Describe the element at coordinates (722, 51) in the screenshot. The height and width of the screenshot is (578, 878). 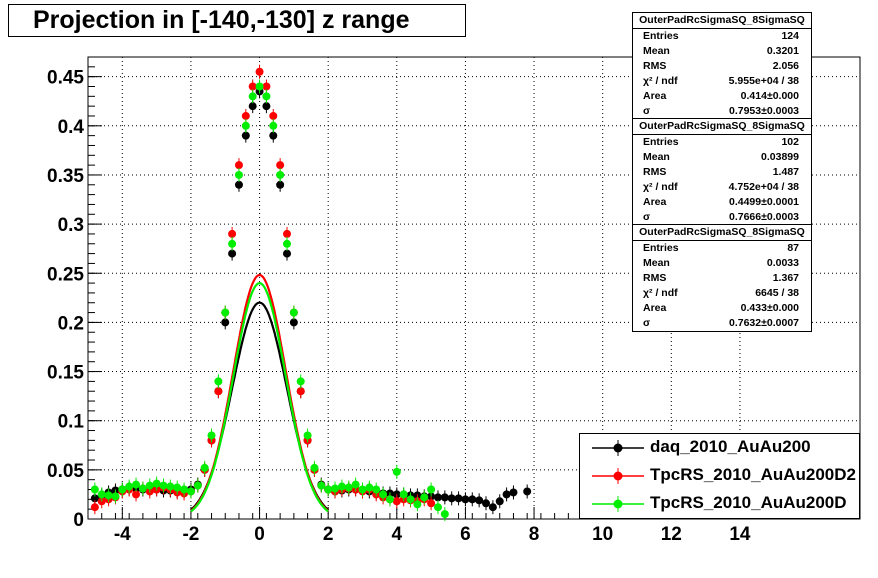
I see `stats-row: Mean 0.3201` at that location.